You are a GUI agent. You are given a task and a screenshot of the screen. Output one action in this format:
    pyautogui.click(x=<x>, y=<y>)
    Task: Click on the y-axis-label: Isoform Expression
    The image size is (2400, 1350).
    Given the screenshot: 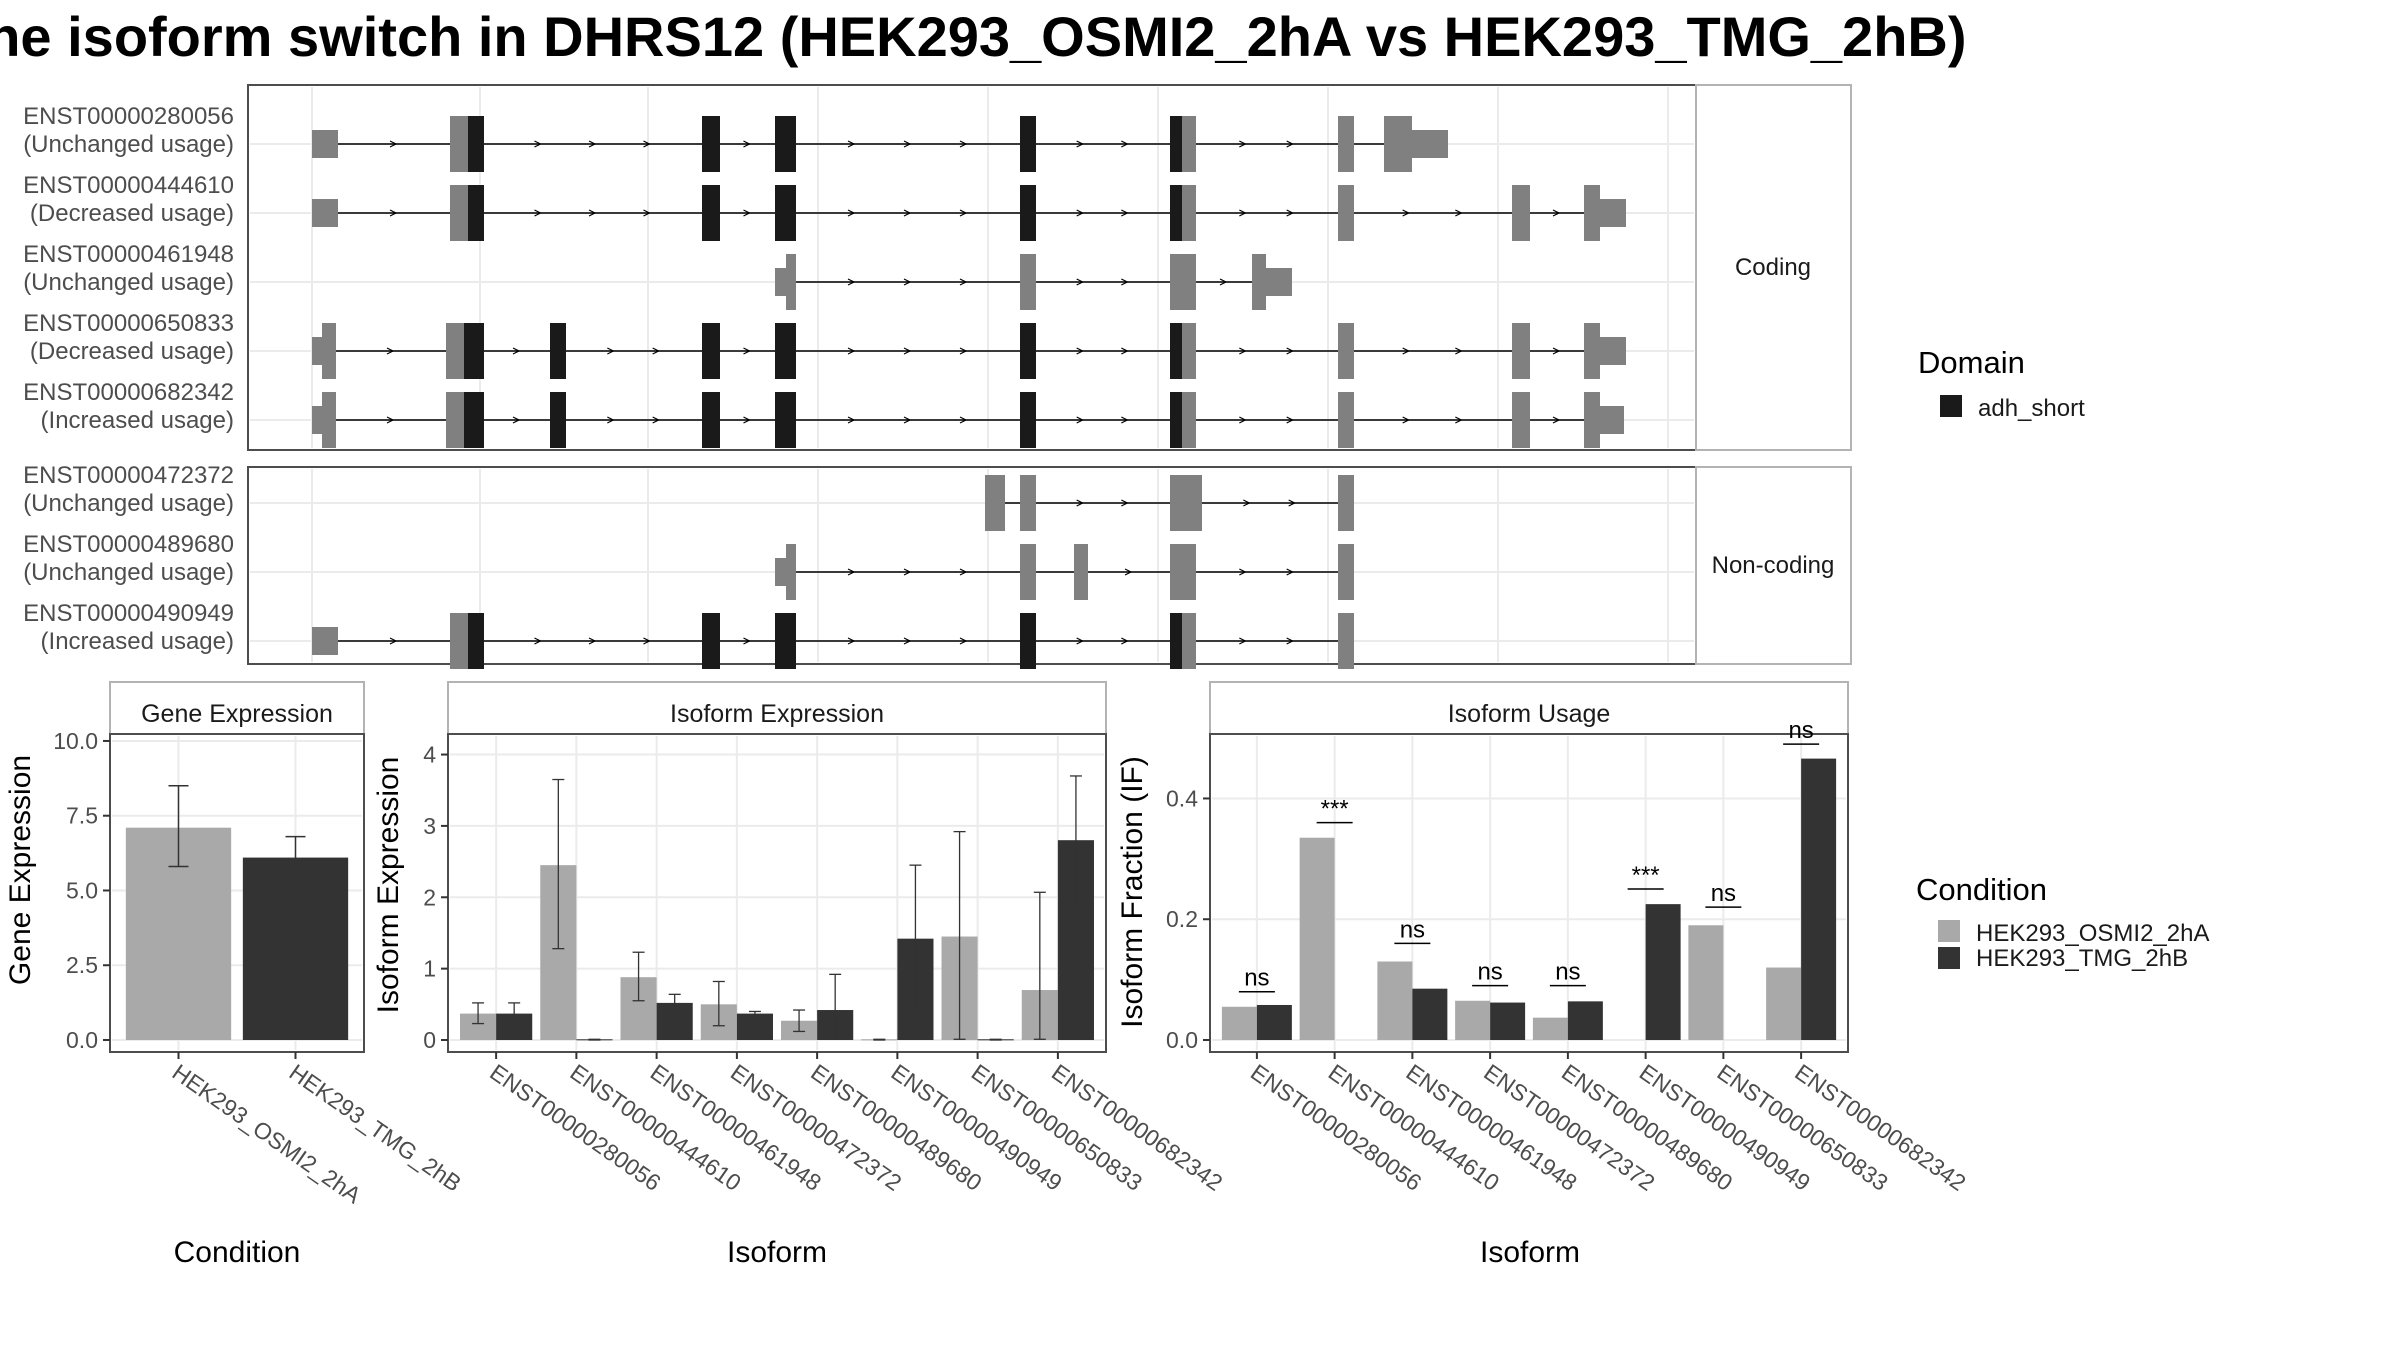 What is the action you would take?
    pyautogui.click(x=388, y=885)
    